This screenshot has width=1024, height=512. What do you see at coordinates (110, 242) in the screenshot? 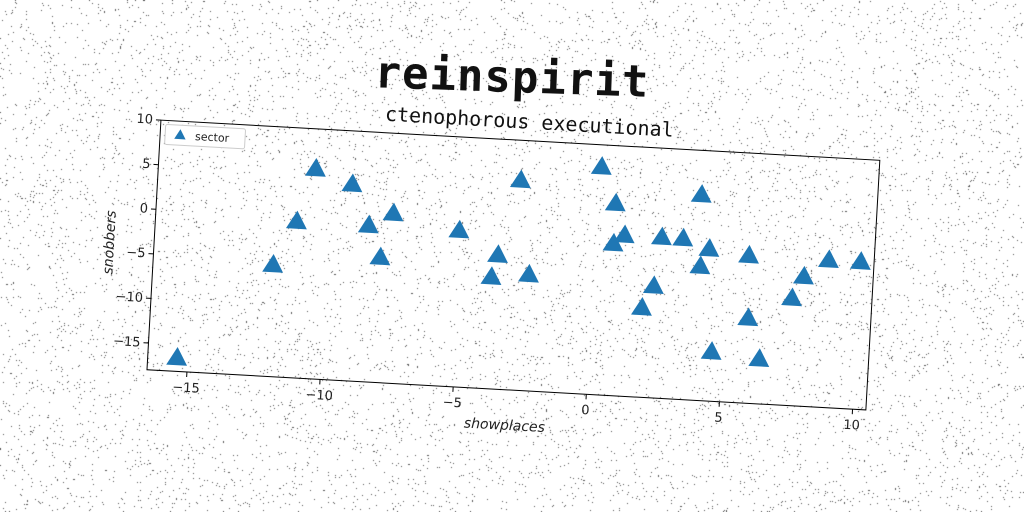
I see `y-axis-label: snobbers` at bounding box center [110, 242].